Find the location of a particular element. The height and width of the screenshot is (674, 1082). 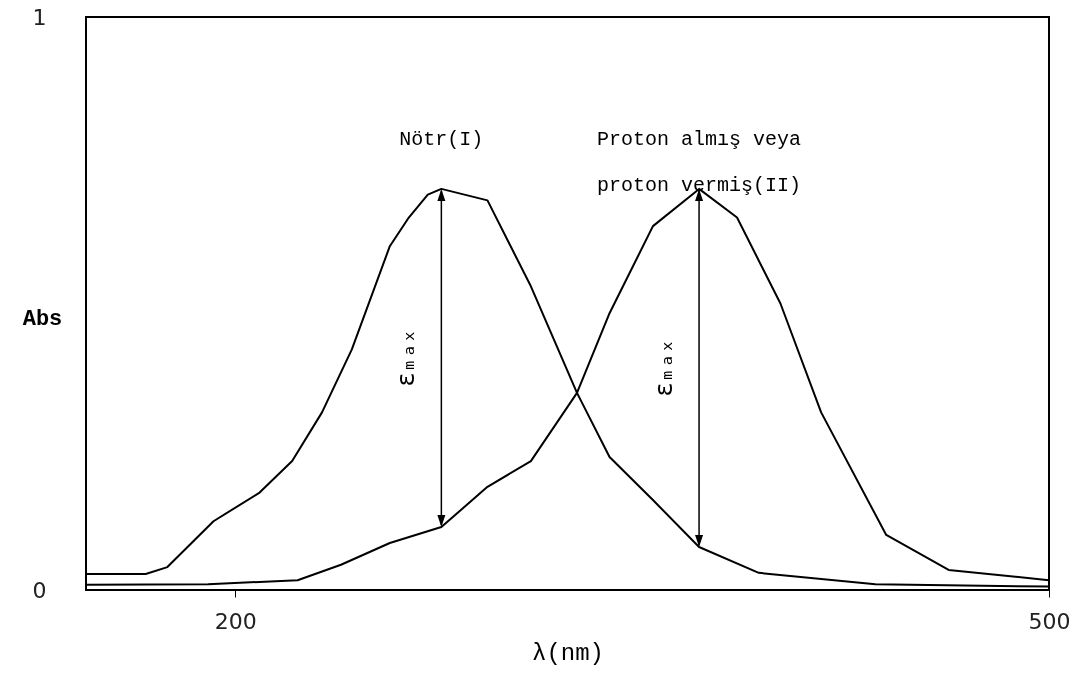

y-tick-label: 1 is located at coordinates (39, 17).